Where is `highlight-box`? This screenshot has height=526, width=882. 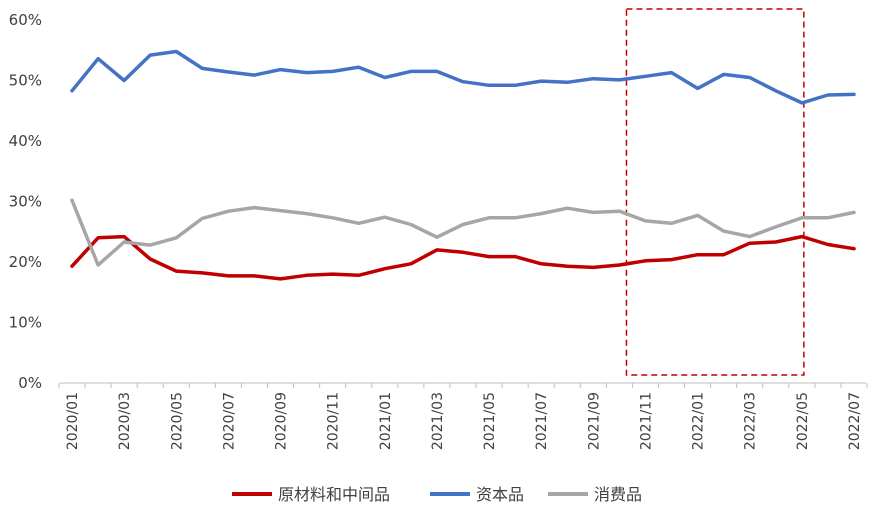 highlight-box is located at coordinates (715, 192).